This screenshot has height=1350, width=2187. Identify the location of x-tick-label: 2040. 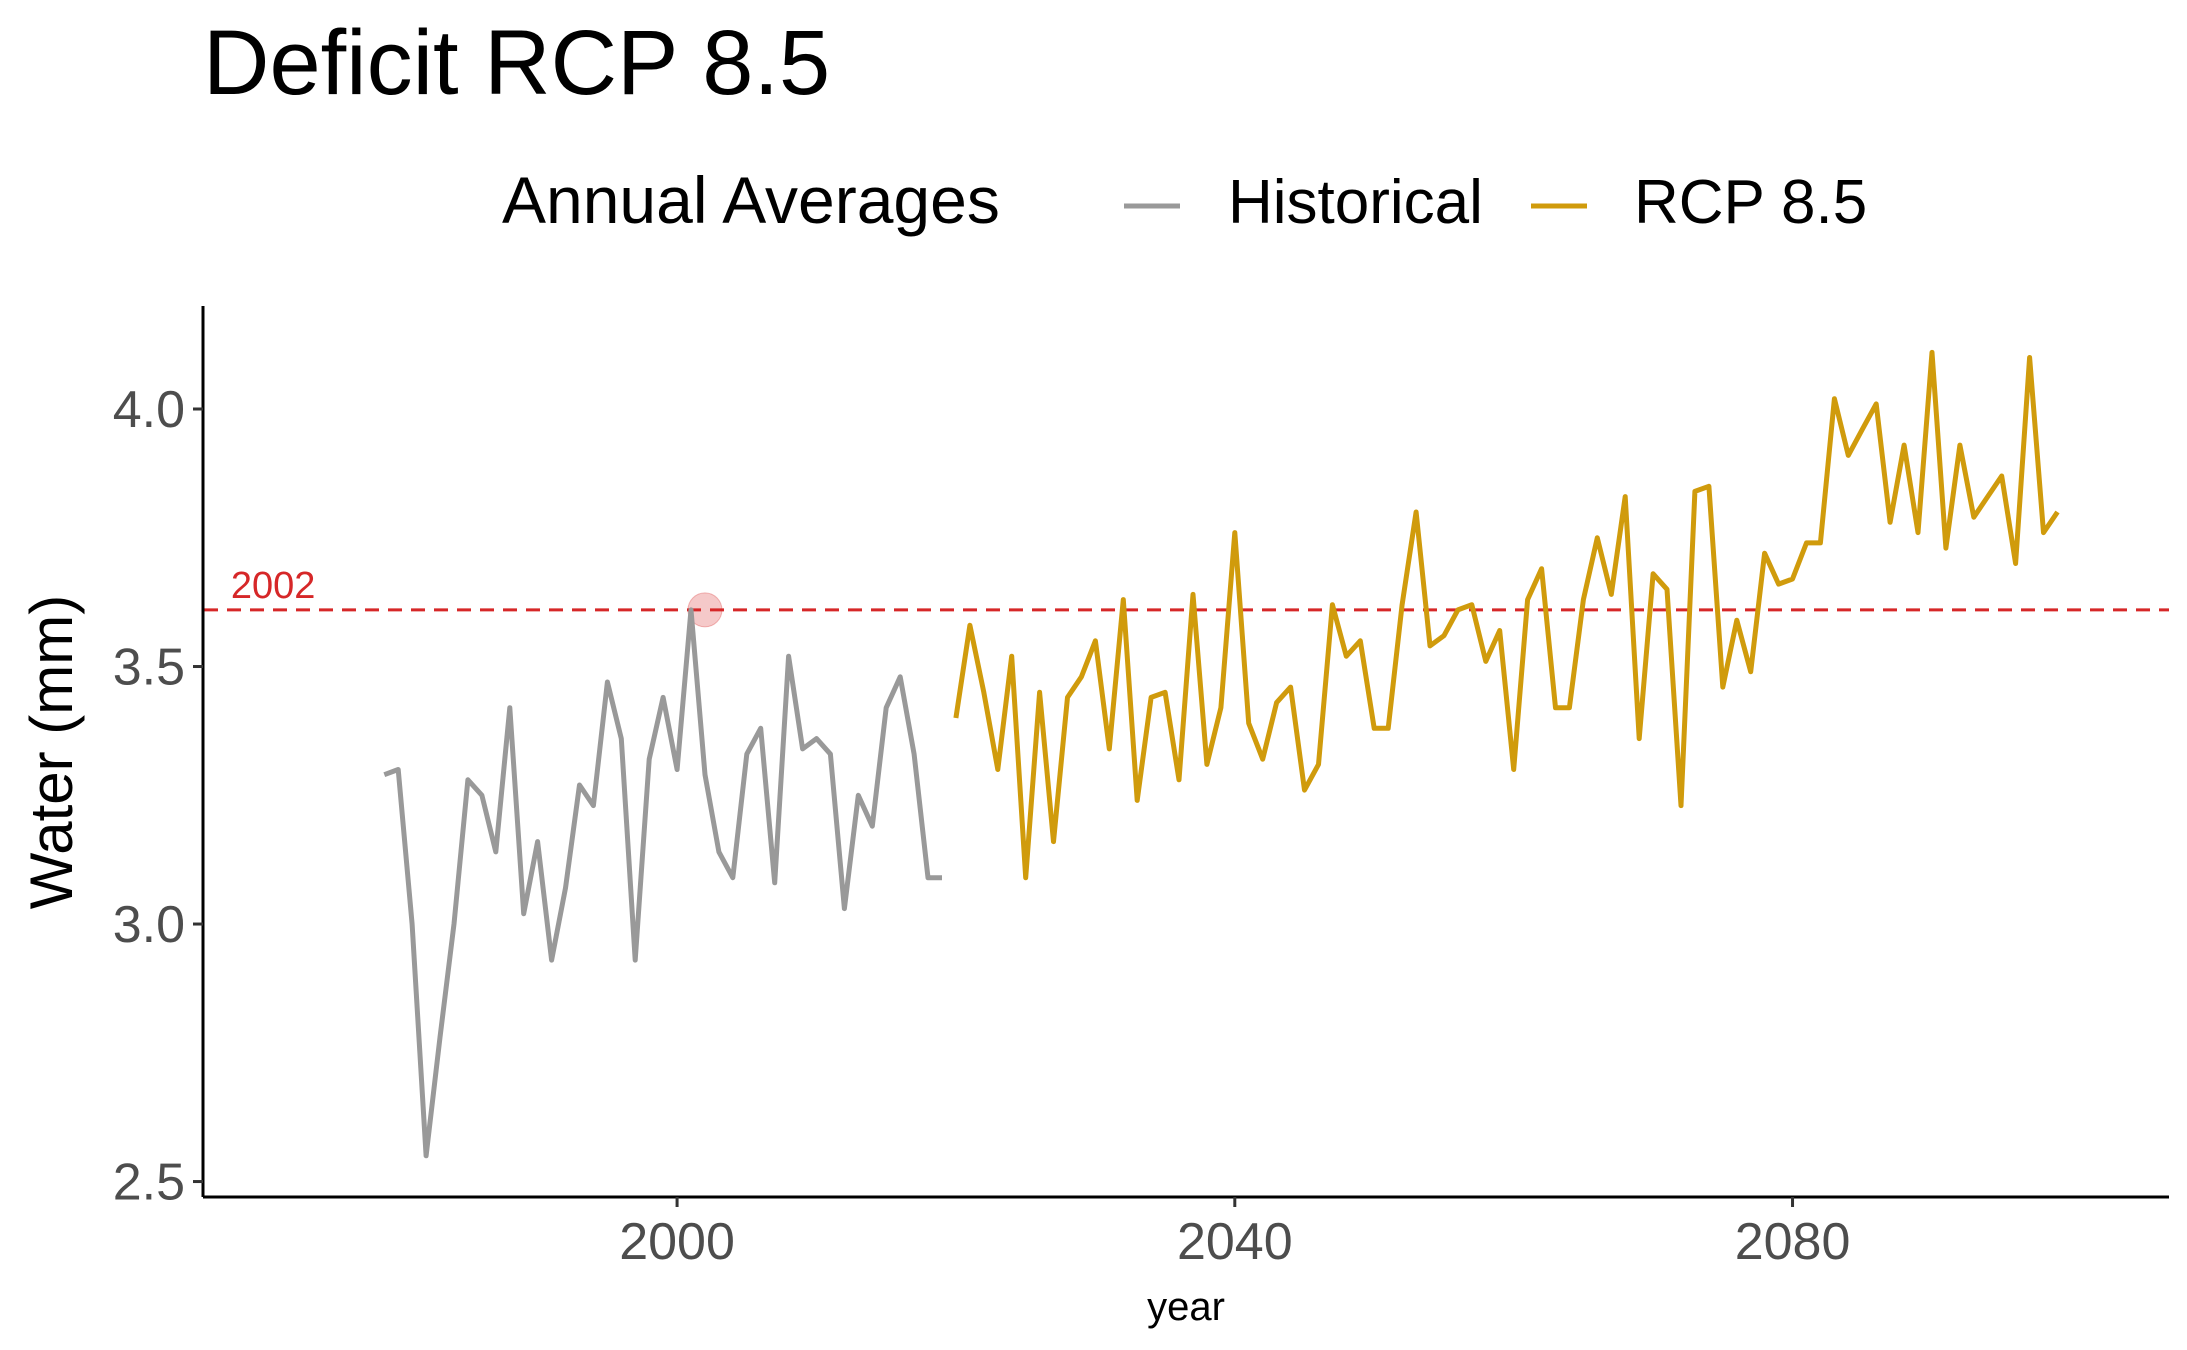
(1235, 1242).